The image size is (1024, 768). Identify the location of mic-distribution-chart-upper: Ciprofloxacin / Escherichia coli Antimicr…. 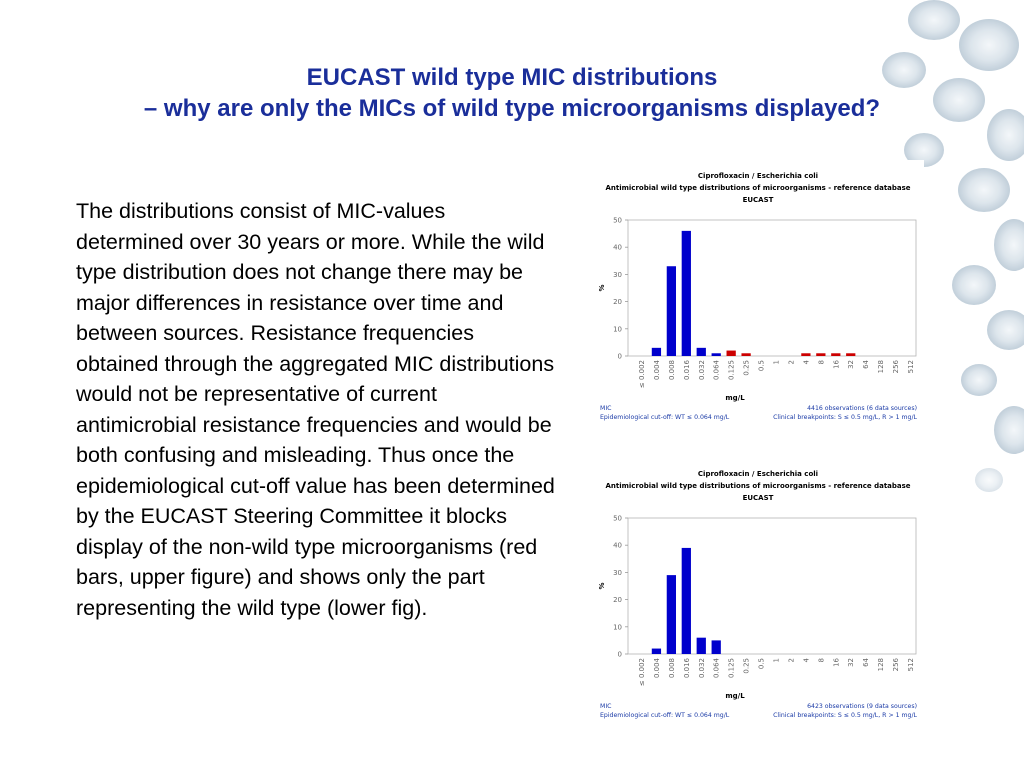
(758, 291).